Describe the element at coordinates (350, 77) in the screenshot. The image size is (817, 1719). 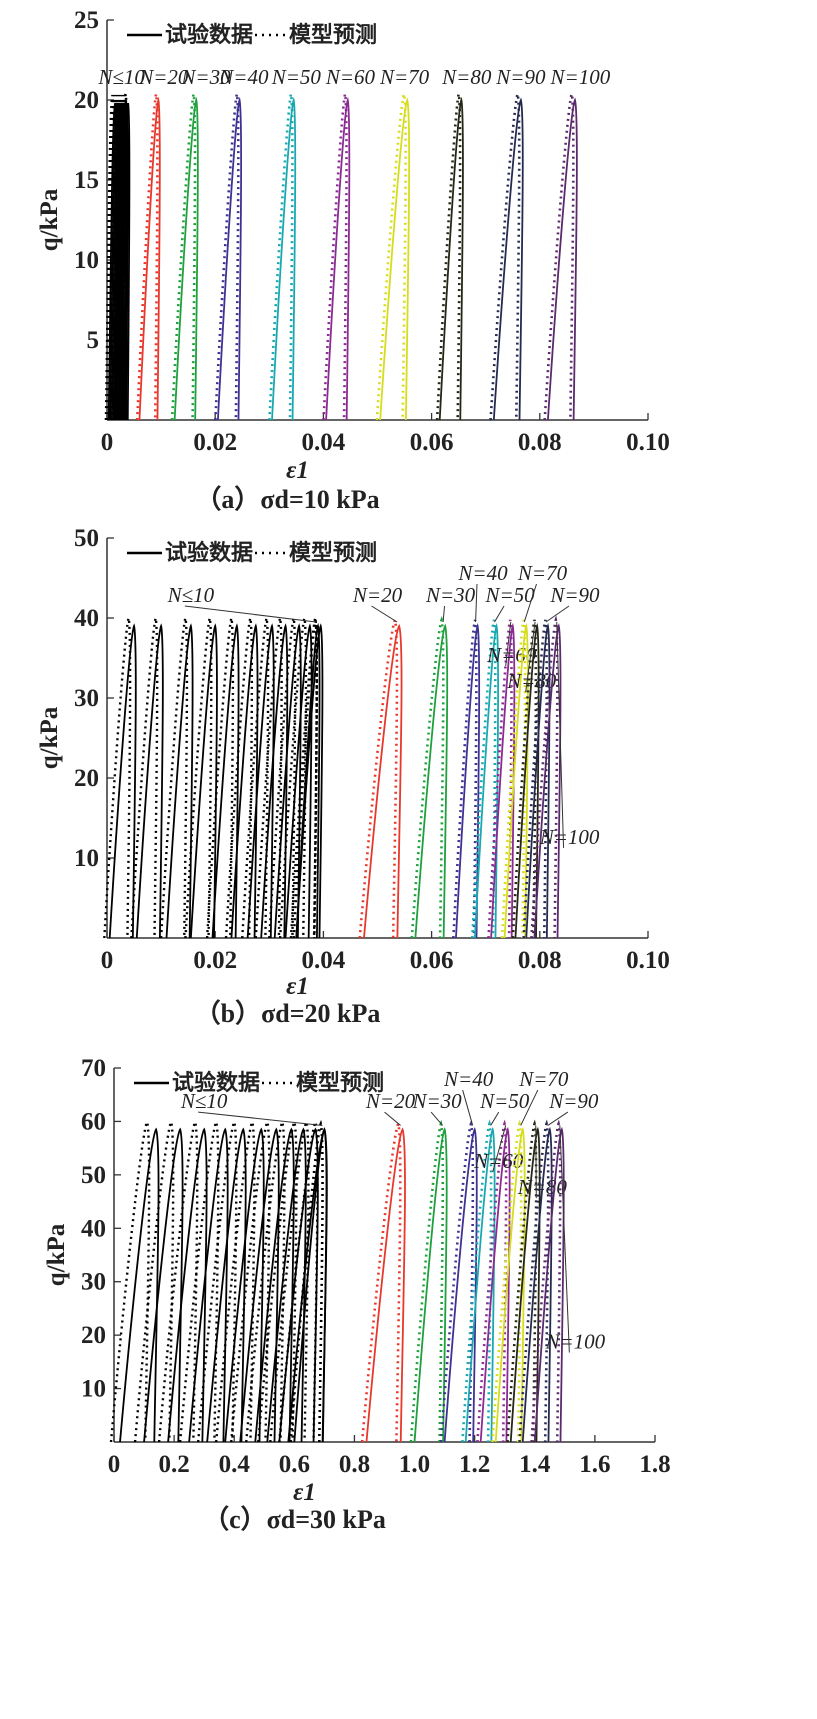
I see `series-label: N=60` at that location.